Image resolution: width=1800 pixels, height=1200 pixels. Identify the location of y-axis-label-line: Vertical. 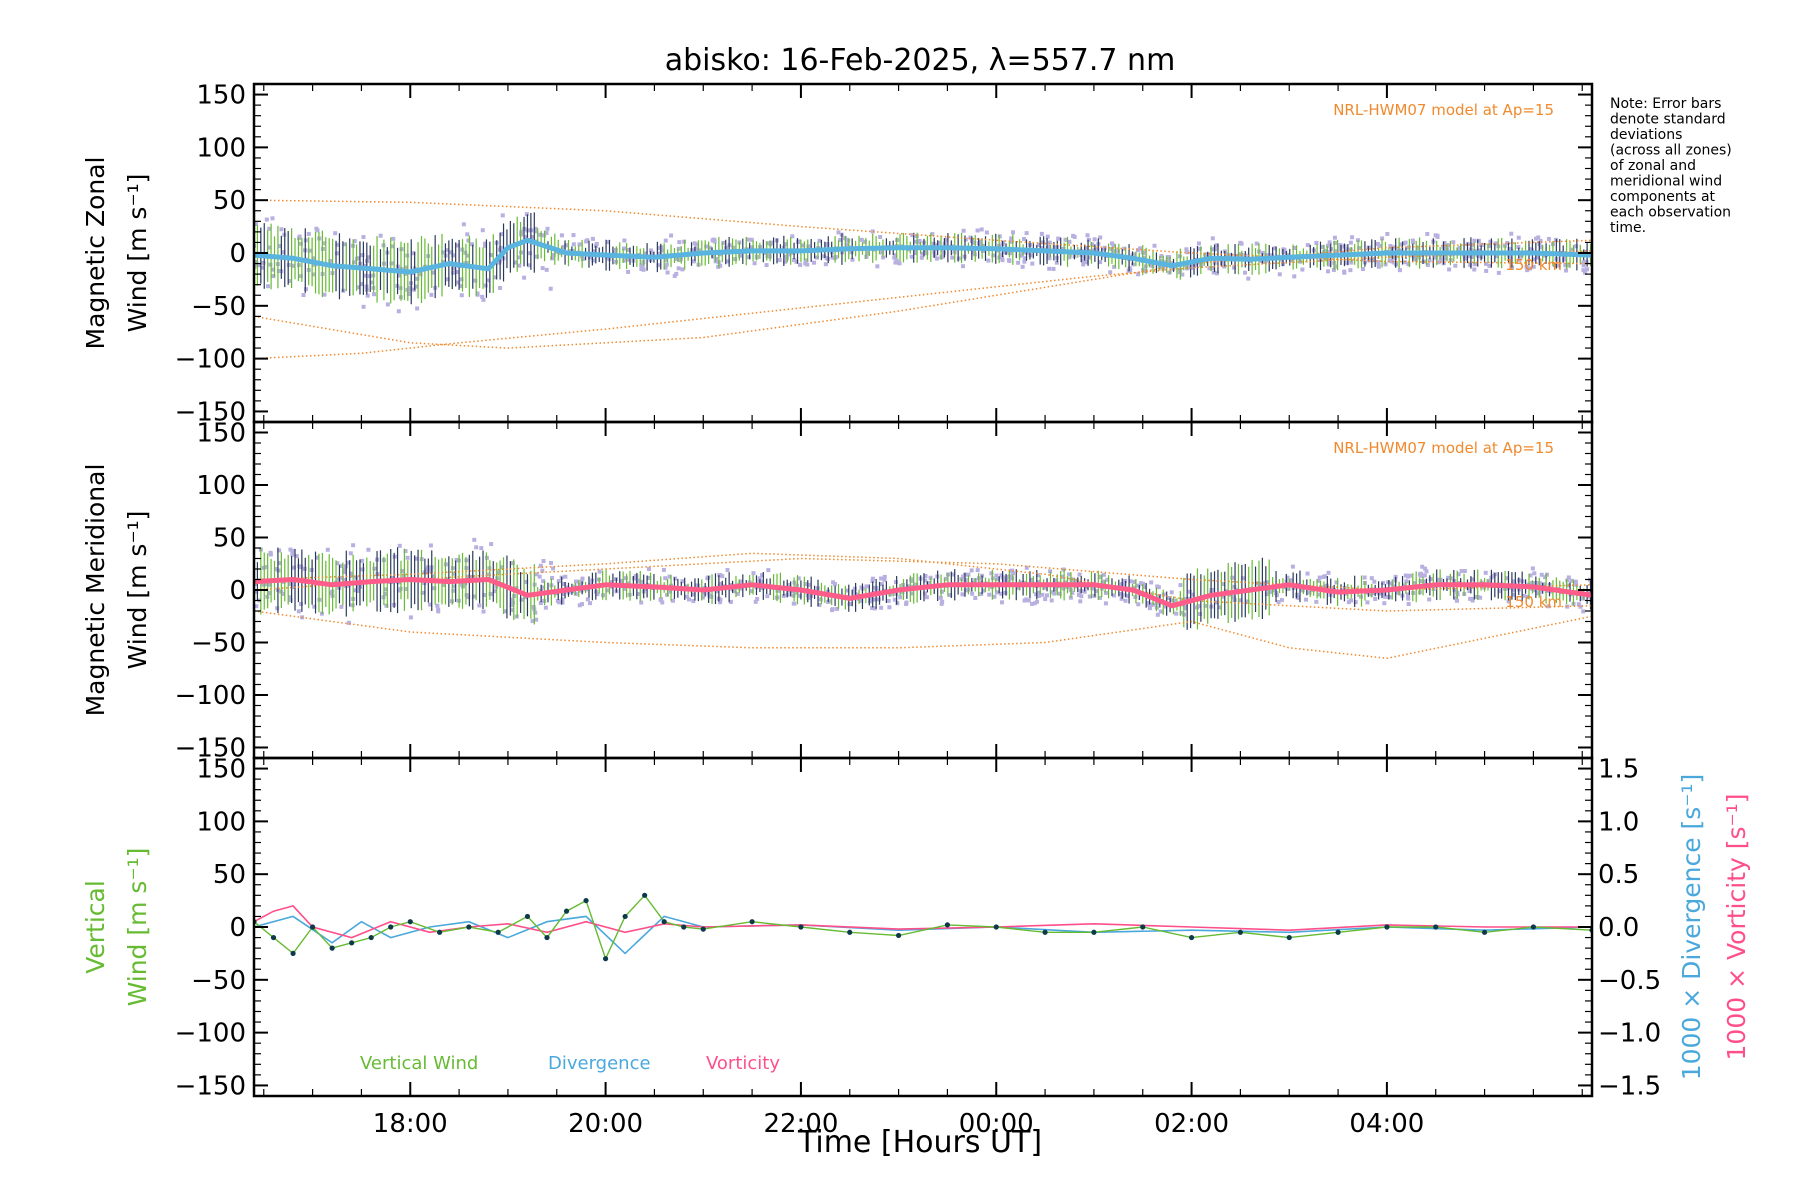
(95, 927).